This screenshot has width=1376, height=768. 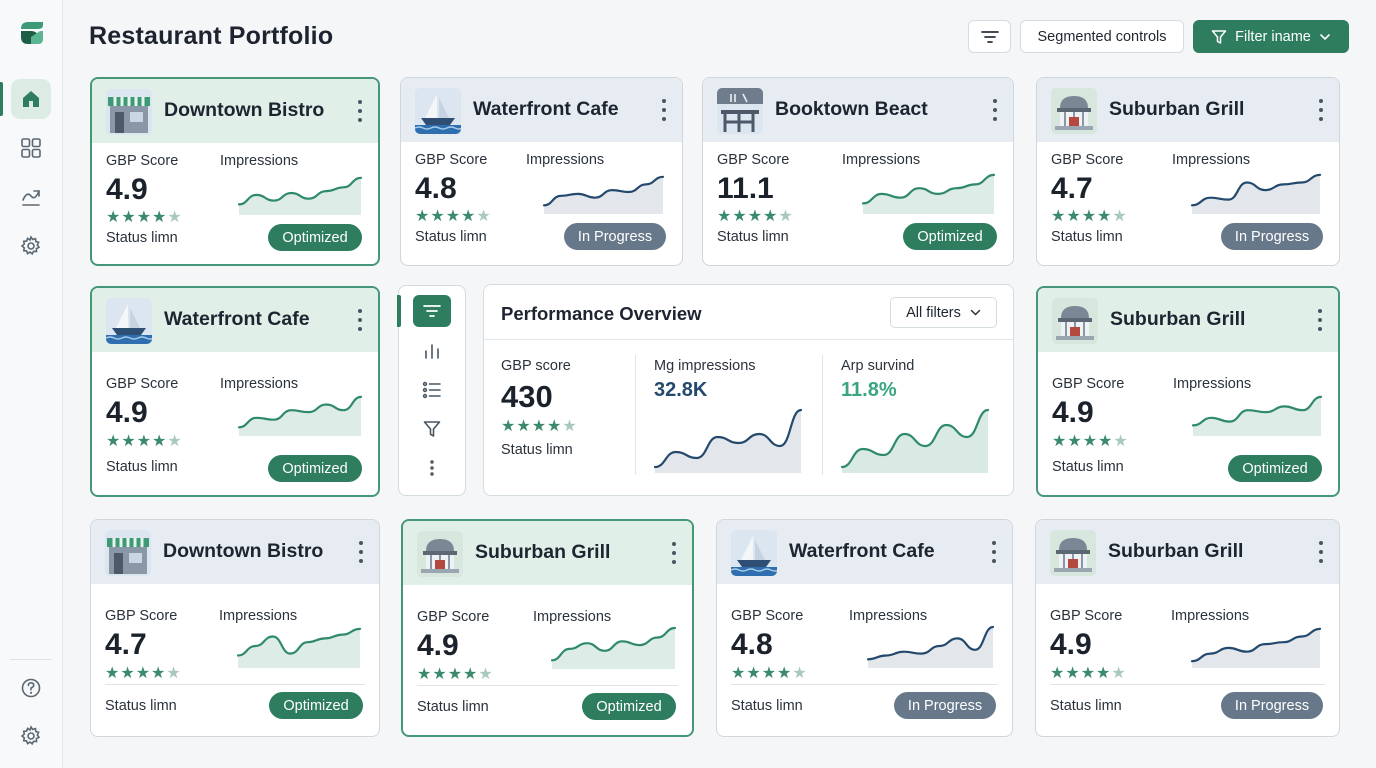 I want to click on all-filters-label: All filters, so click(x=933, y=312).